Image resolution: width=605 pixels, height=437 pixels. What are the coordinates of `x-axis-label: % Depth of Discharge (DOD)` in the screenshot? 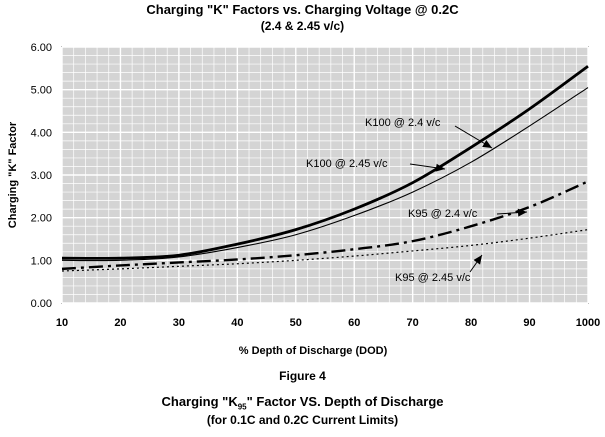 It's located at (313, 351).